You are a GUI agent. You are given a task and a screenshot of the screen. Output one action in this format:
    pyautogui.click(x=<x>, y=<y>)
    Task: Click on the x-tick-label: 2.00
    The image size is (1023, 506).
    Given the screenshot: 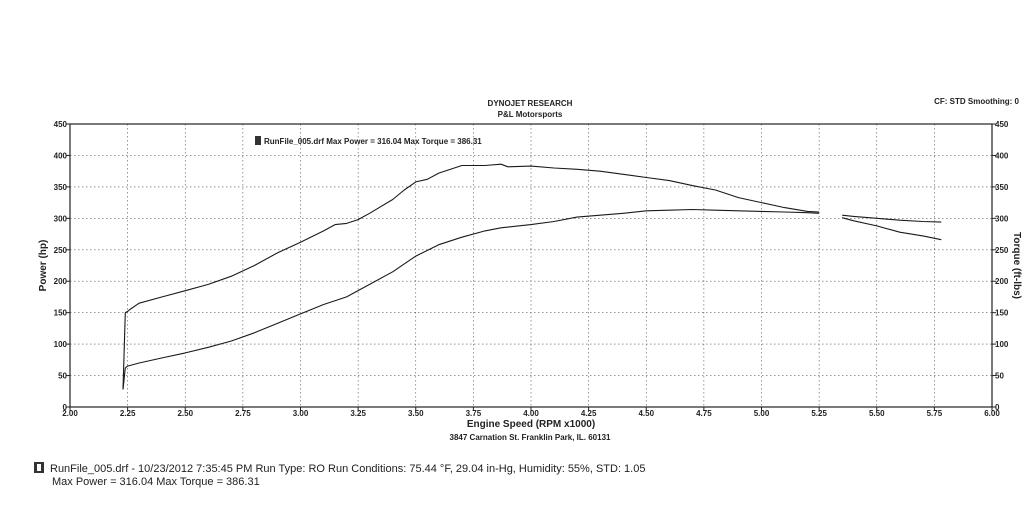 What is the action you would take?
    pyautogui.click(x=70, y=413)
    